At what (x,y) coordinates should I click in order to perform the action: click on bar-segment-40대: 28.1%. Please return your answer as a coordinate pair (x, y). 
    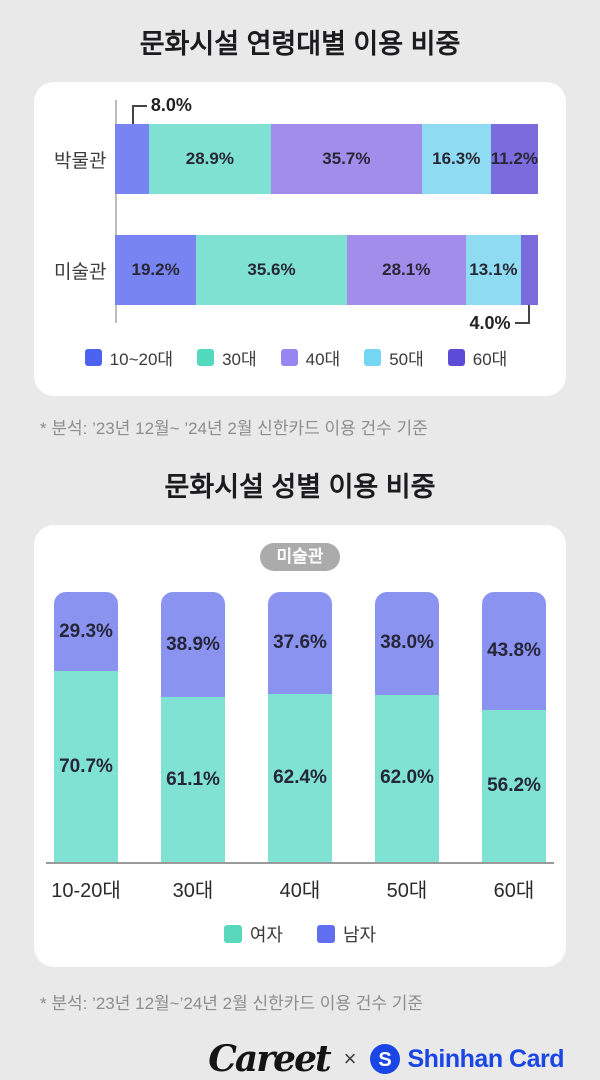
    Looking at the image, I should click on (406, 270).